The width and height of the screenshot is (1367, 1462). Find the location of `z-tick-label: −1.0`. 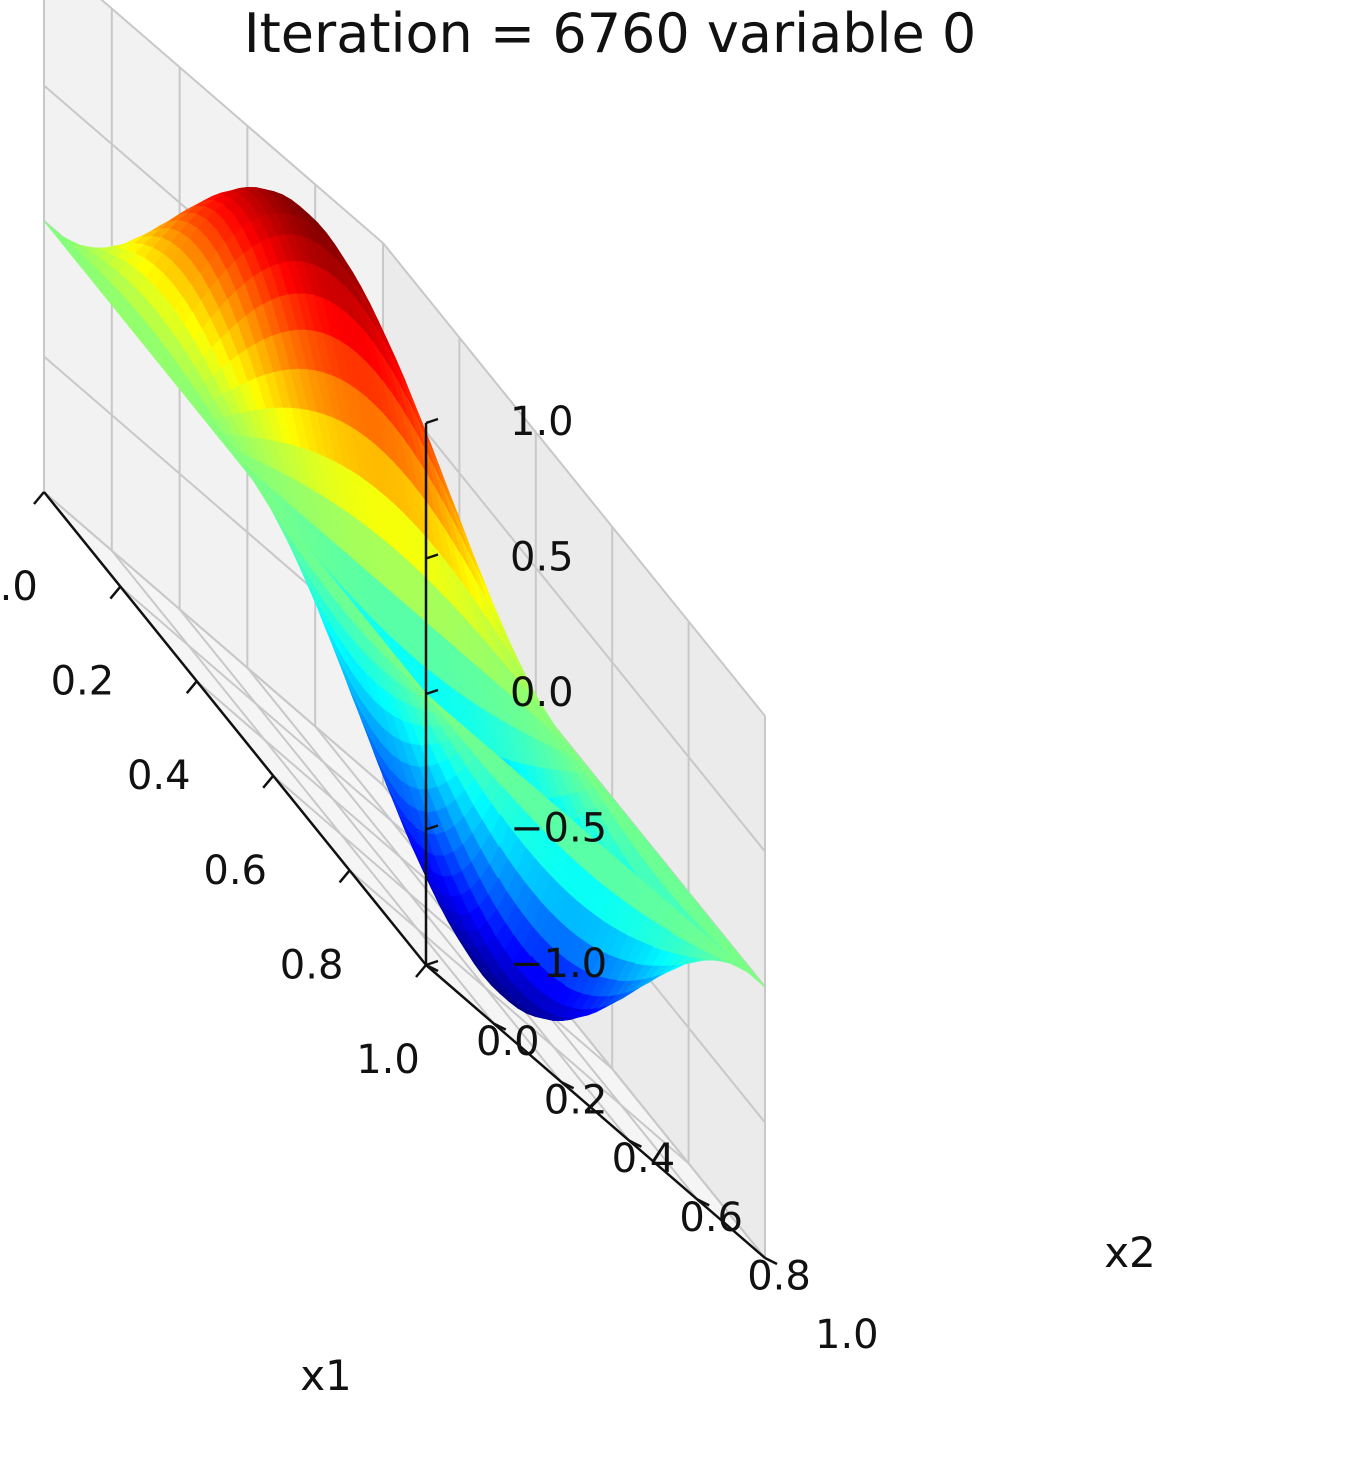

z-tick-label: −1.0 is located at coordinates (558, 964).